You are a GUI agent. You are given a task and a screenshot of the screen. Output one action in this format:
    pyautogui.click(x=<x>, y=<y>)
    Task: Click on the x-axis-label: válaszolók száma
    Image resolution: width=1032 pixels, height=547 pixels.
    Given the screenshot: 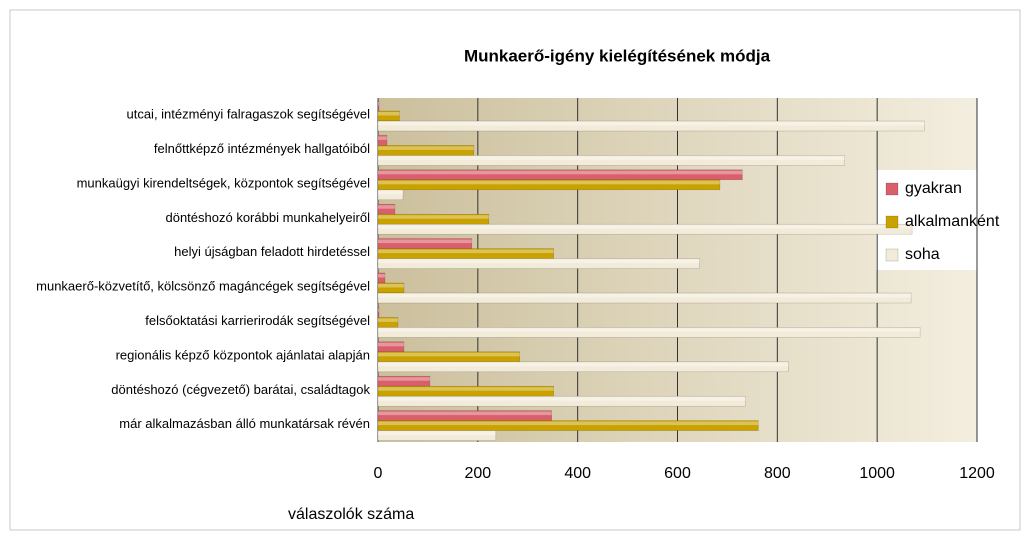 What is the action you would take?
    pyautogui.click(x=351, y=514)
    